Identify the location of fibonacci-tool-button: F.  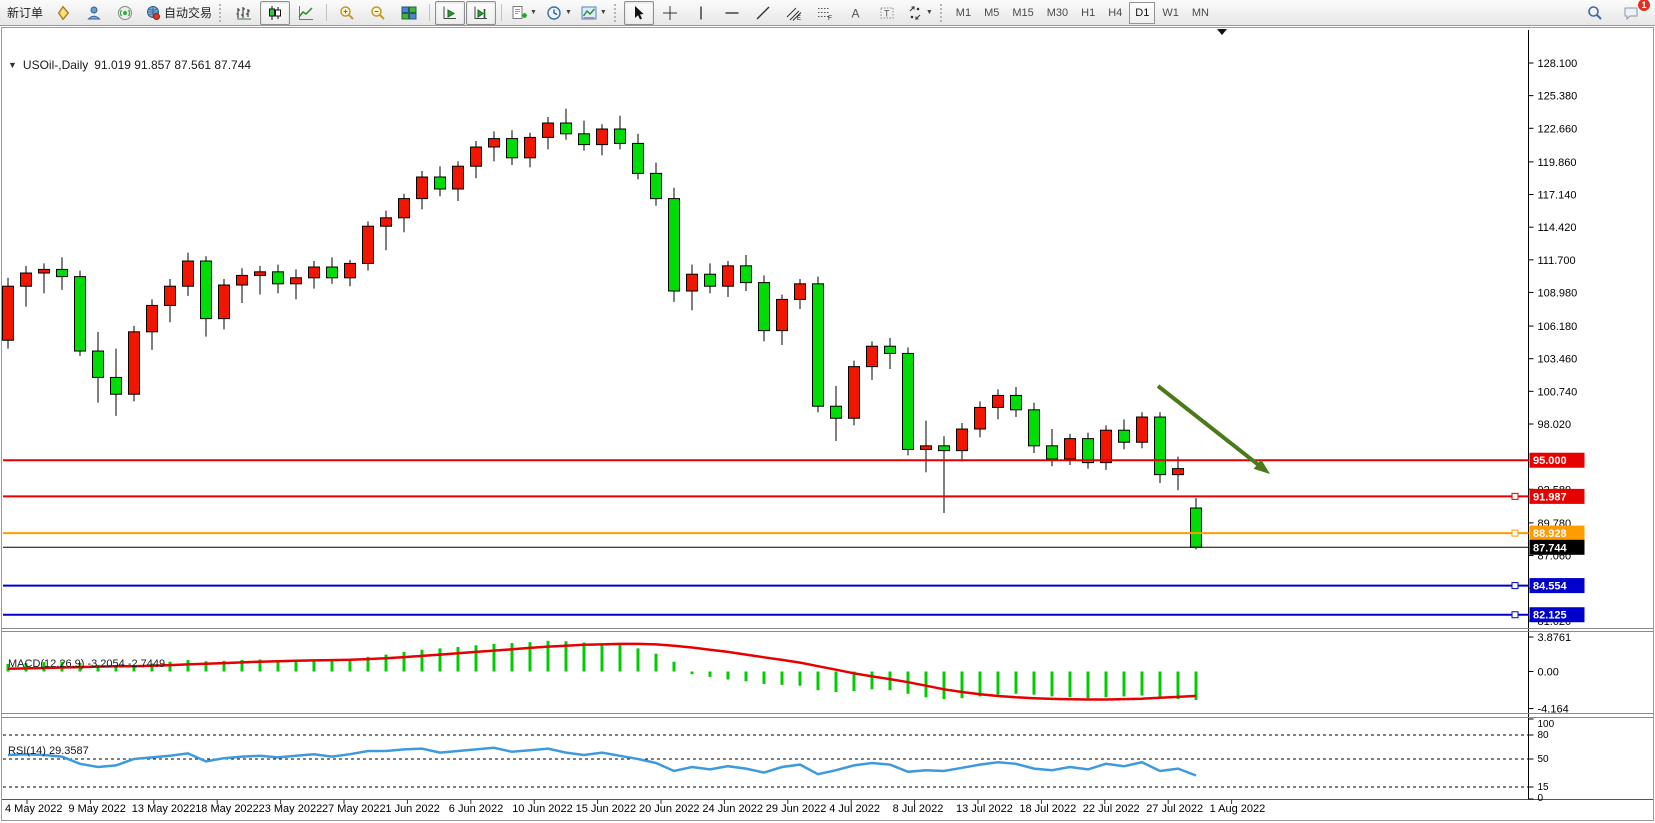
(825, 13).